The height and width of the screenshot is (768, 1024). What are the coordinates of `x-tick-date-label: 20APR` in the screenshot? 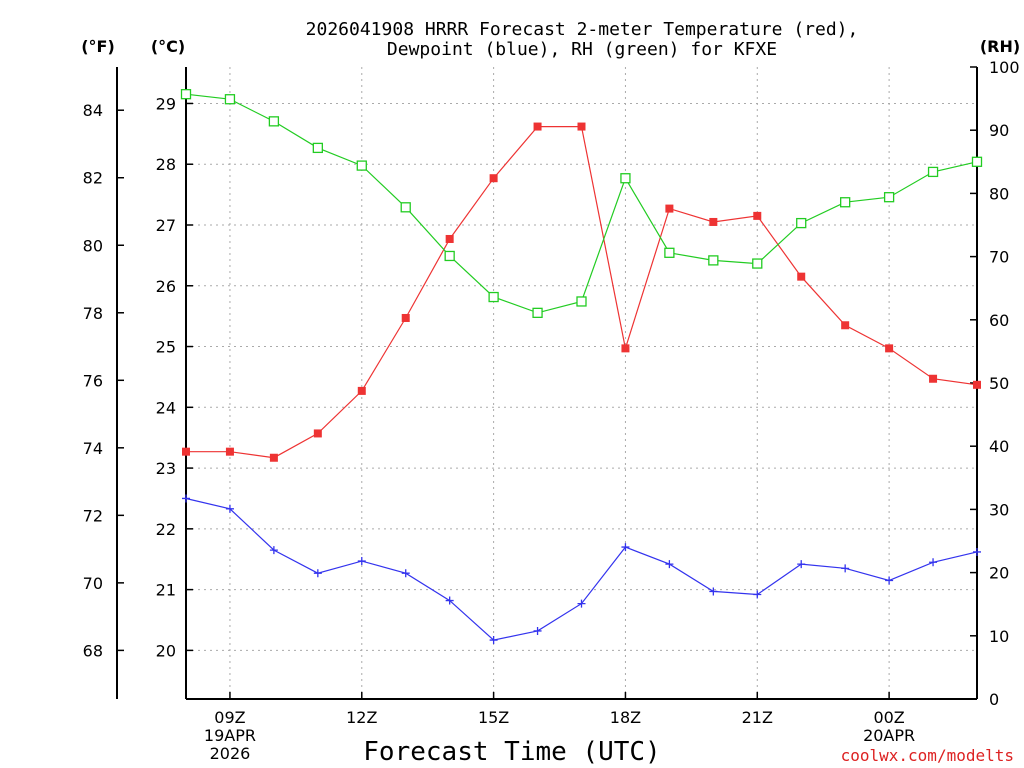 It's located at (889, 735).